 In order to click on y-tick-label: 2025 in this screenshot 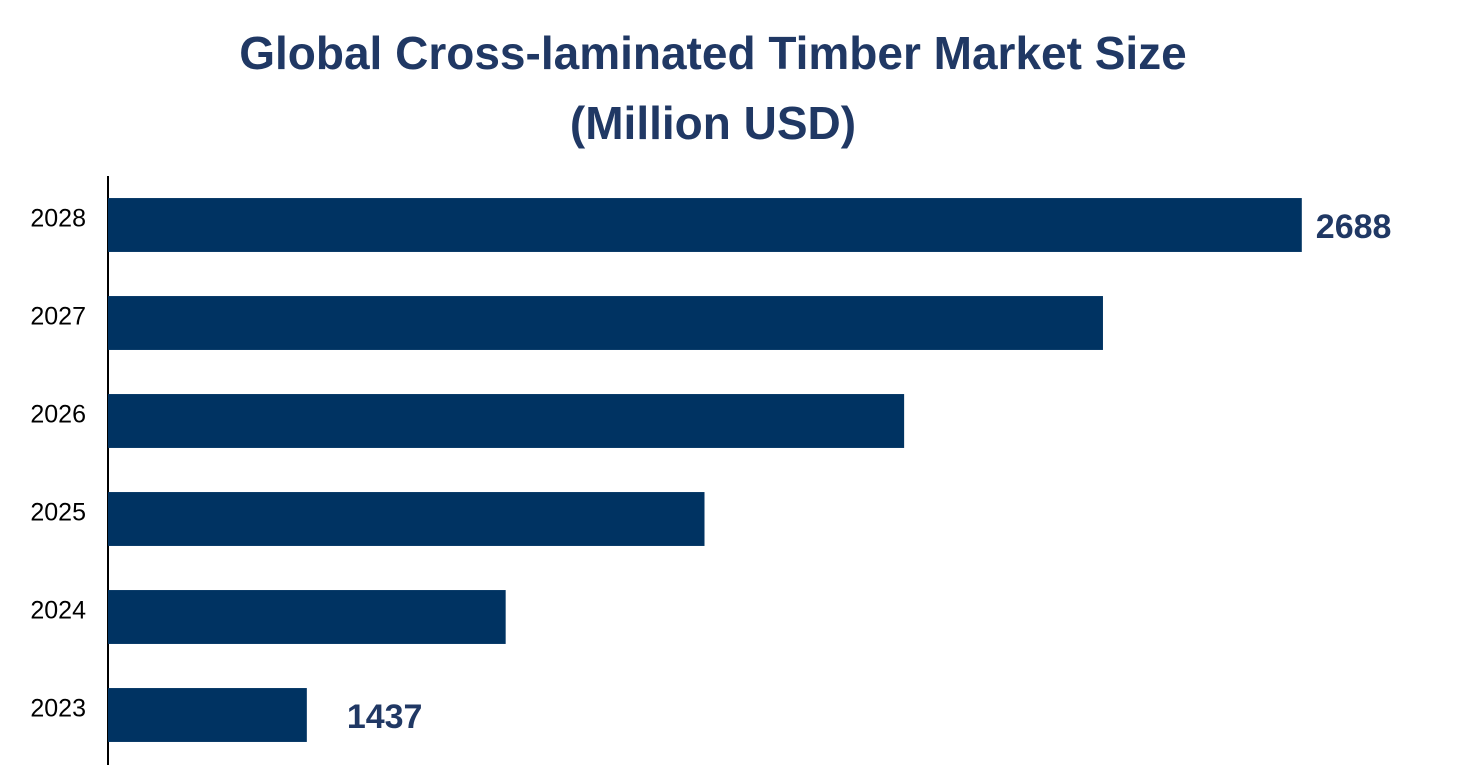, I will do `click(58, 513)`.